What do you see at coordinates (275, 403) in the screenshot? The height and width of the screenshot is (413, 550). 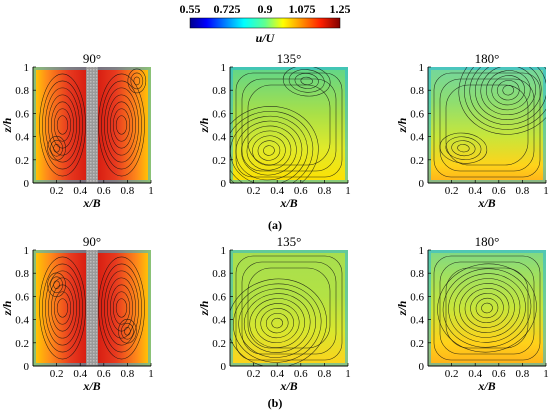 I see `row-label-b: (b)` at bounding box center [275, 403].